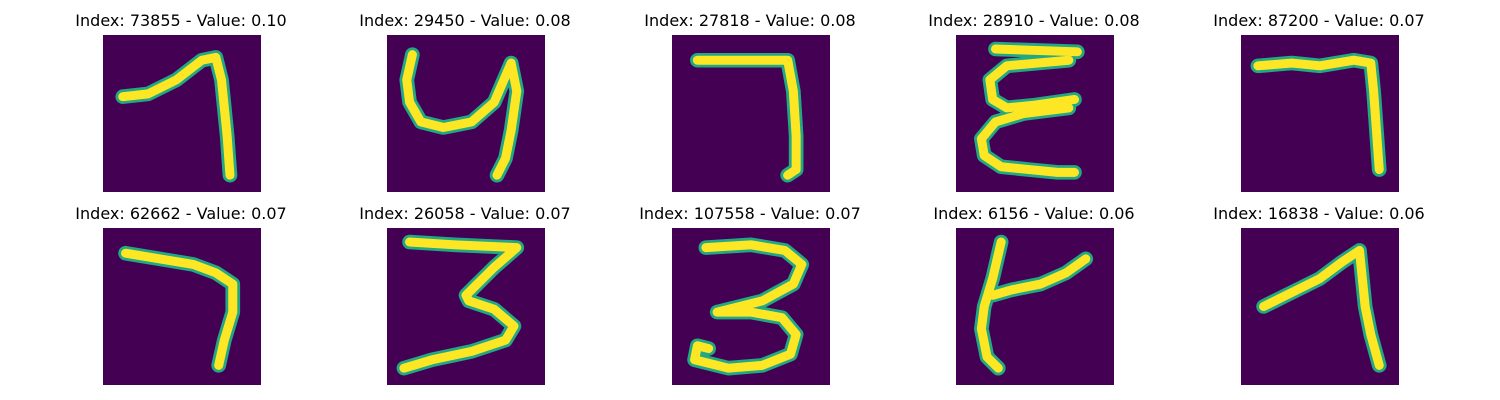 This screenshot has height=400, width=1500. I want to click on digit-panel-9: Index: 6156 - Value: 0.06, so click(1034, 296).